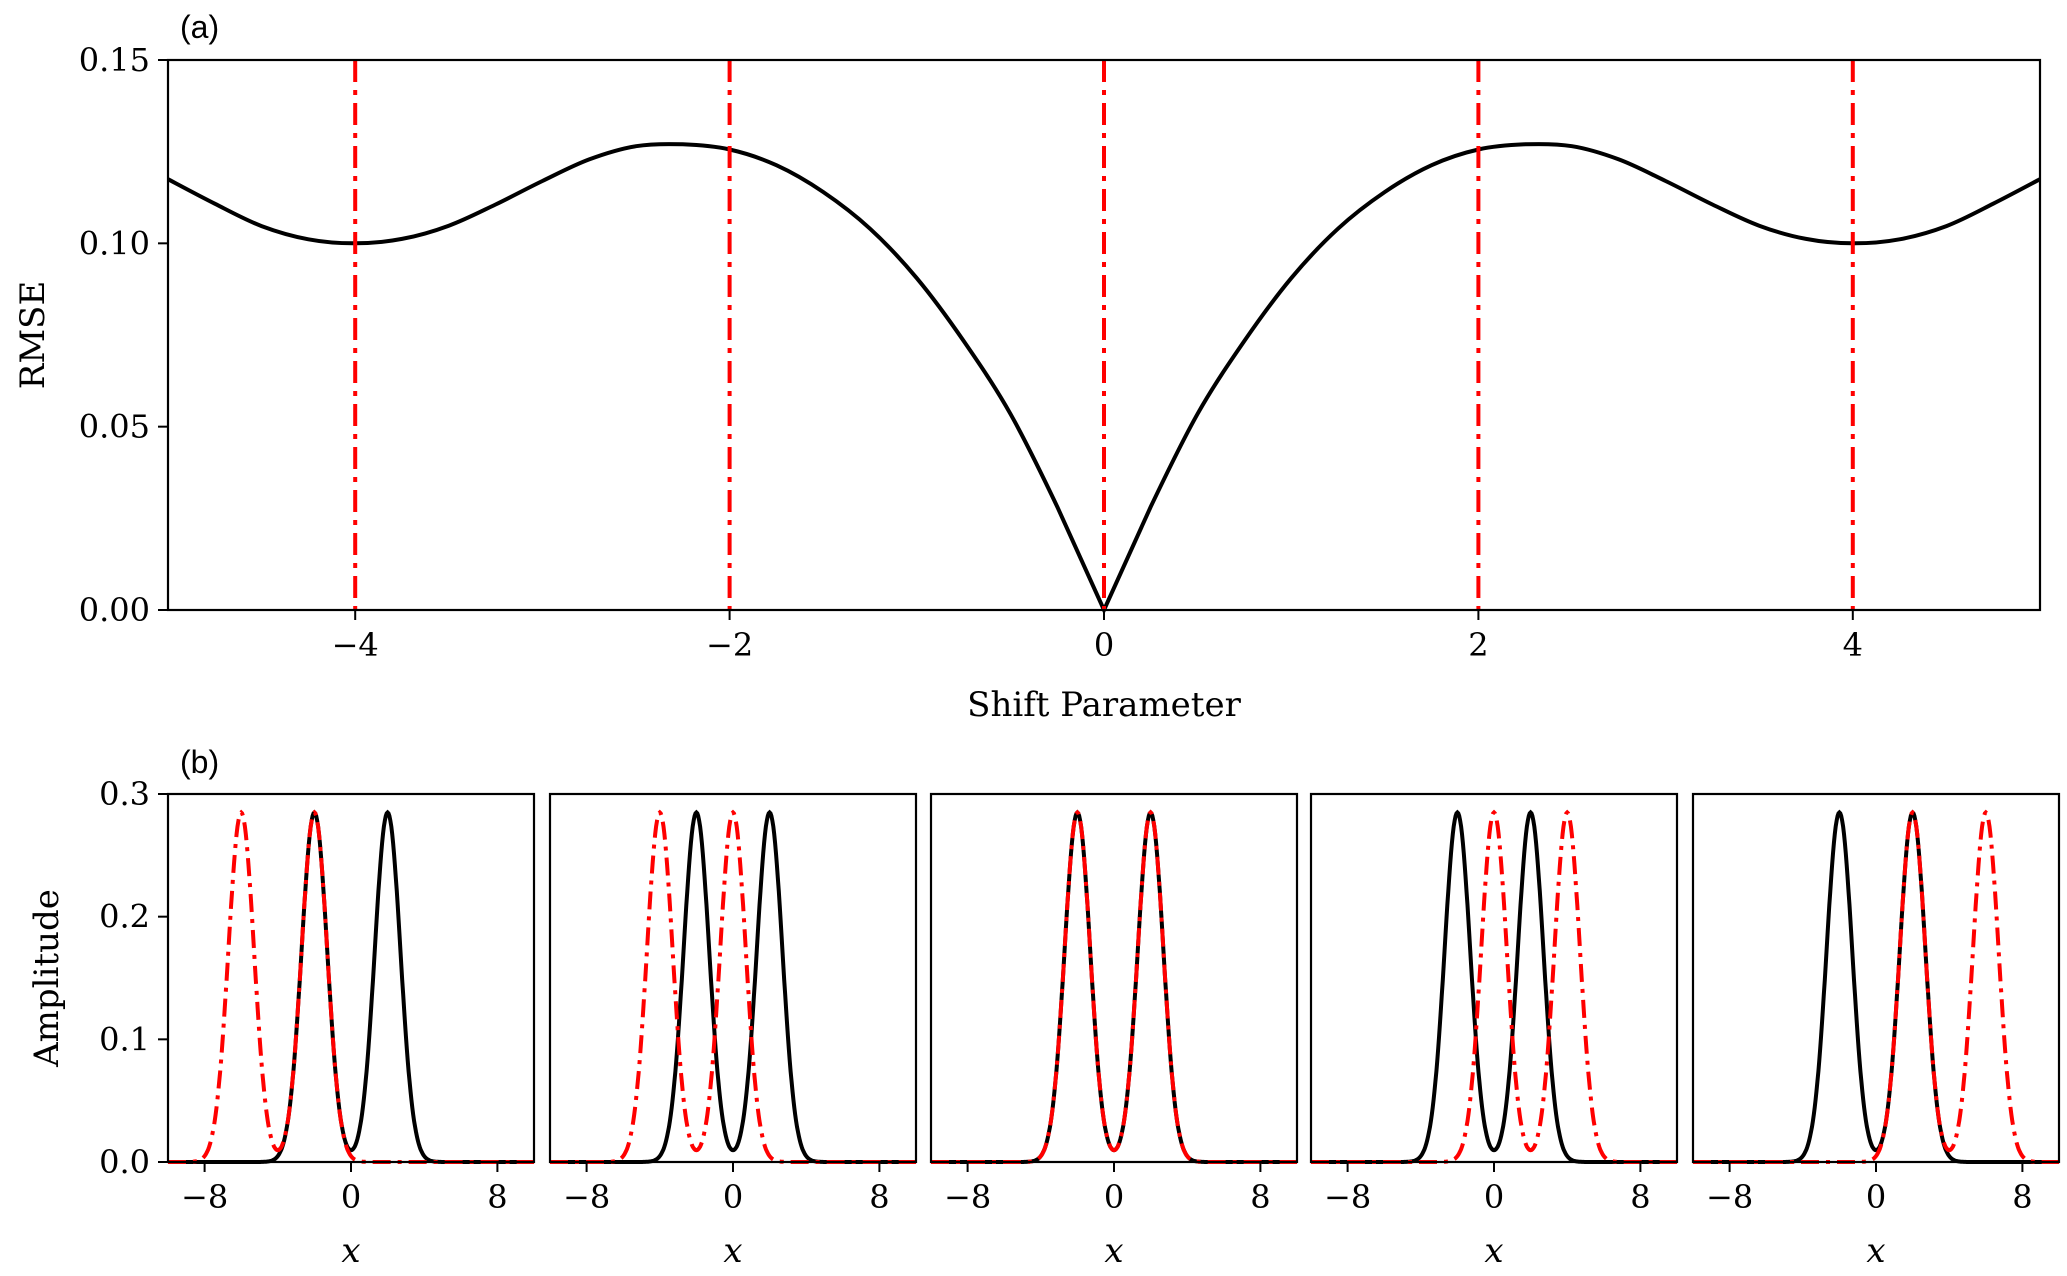 The height and width of the screenshot is (1276, 2067). I want to click on x-tick-label: 2, so click(1478, 645).